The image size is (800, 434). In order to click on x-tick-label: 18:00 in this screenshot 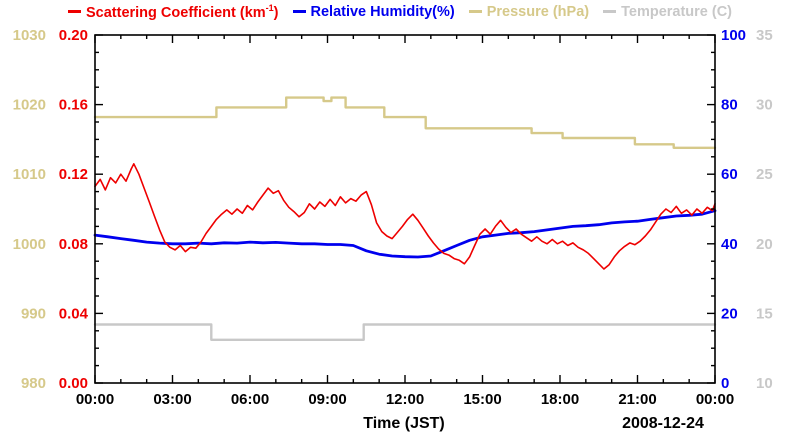, I will do `click(560, 399)`.